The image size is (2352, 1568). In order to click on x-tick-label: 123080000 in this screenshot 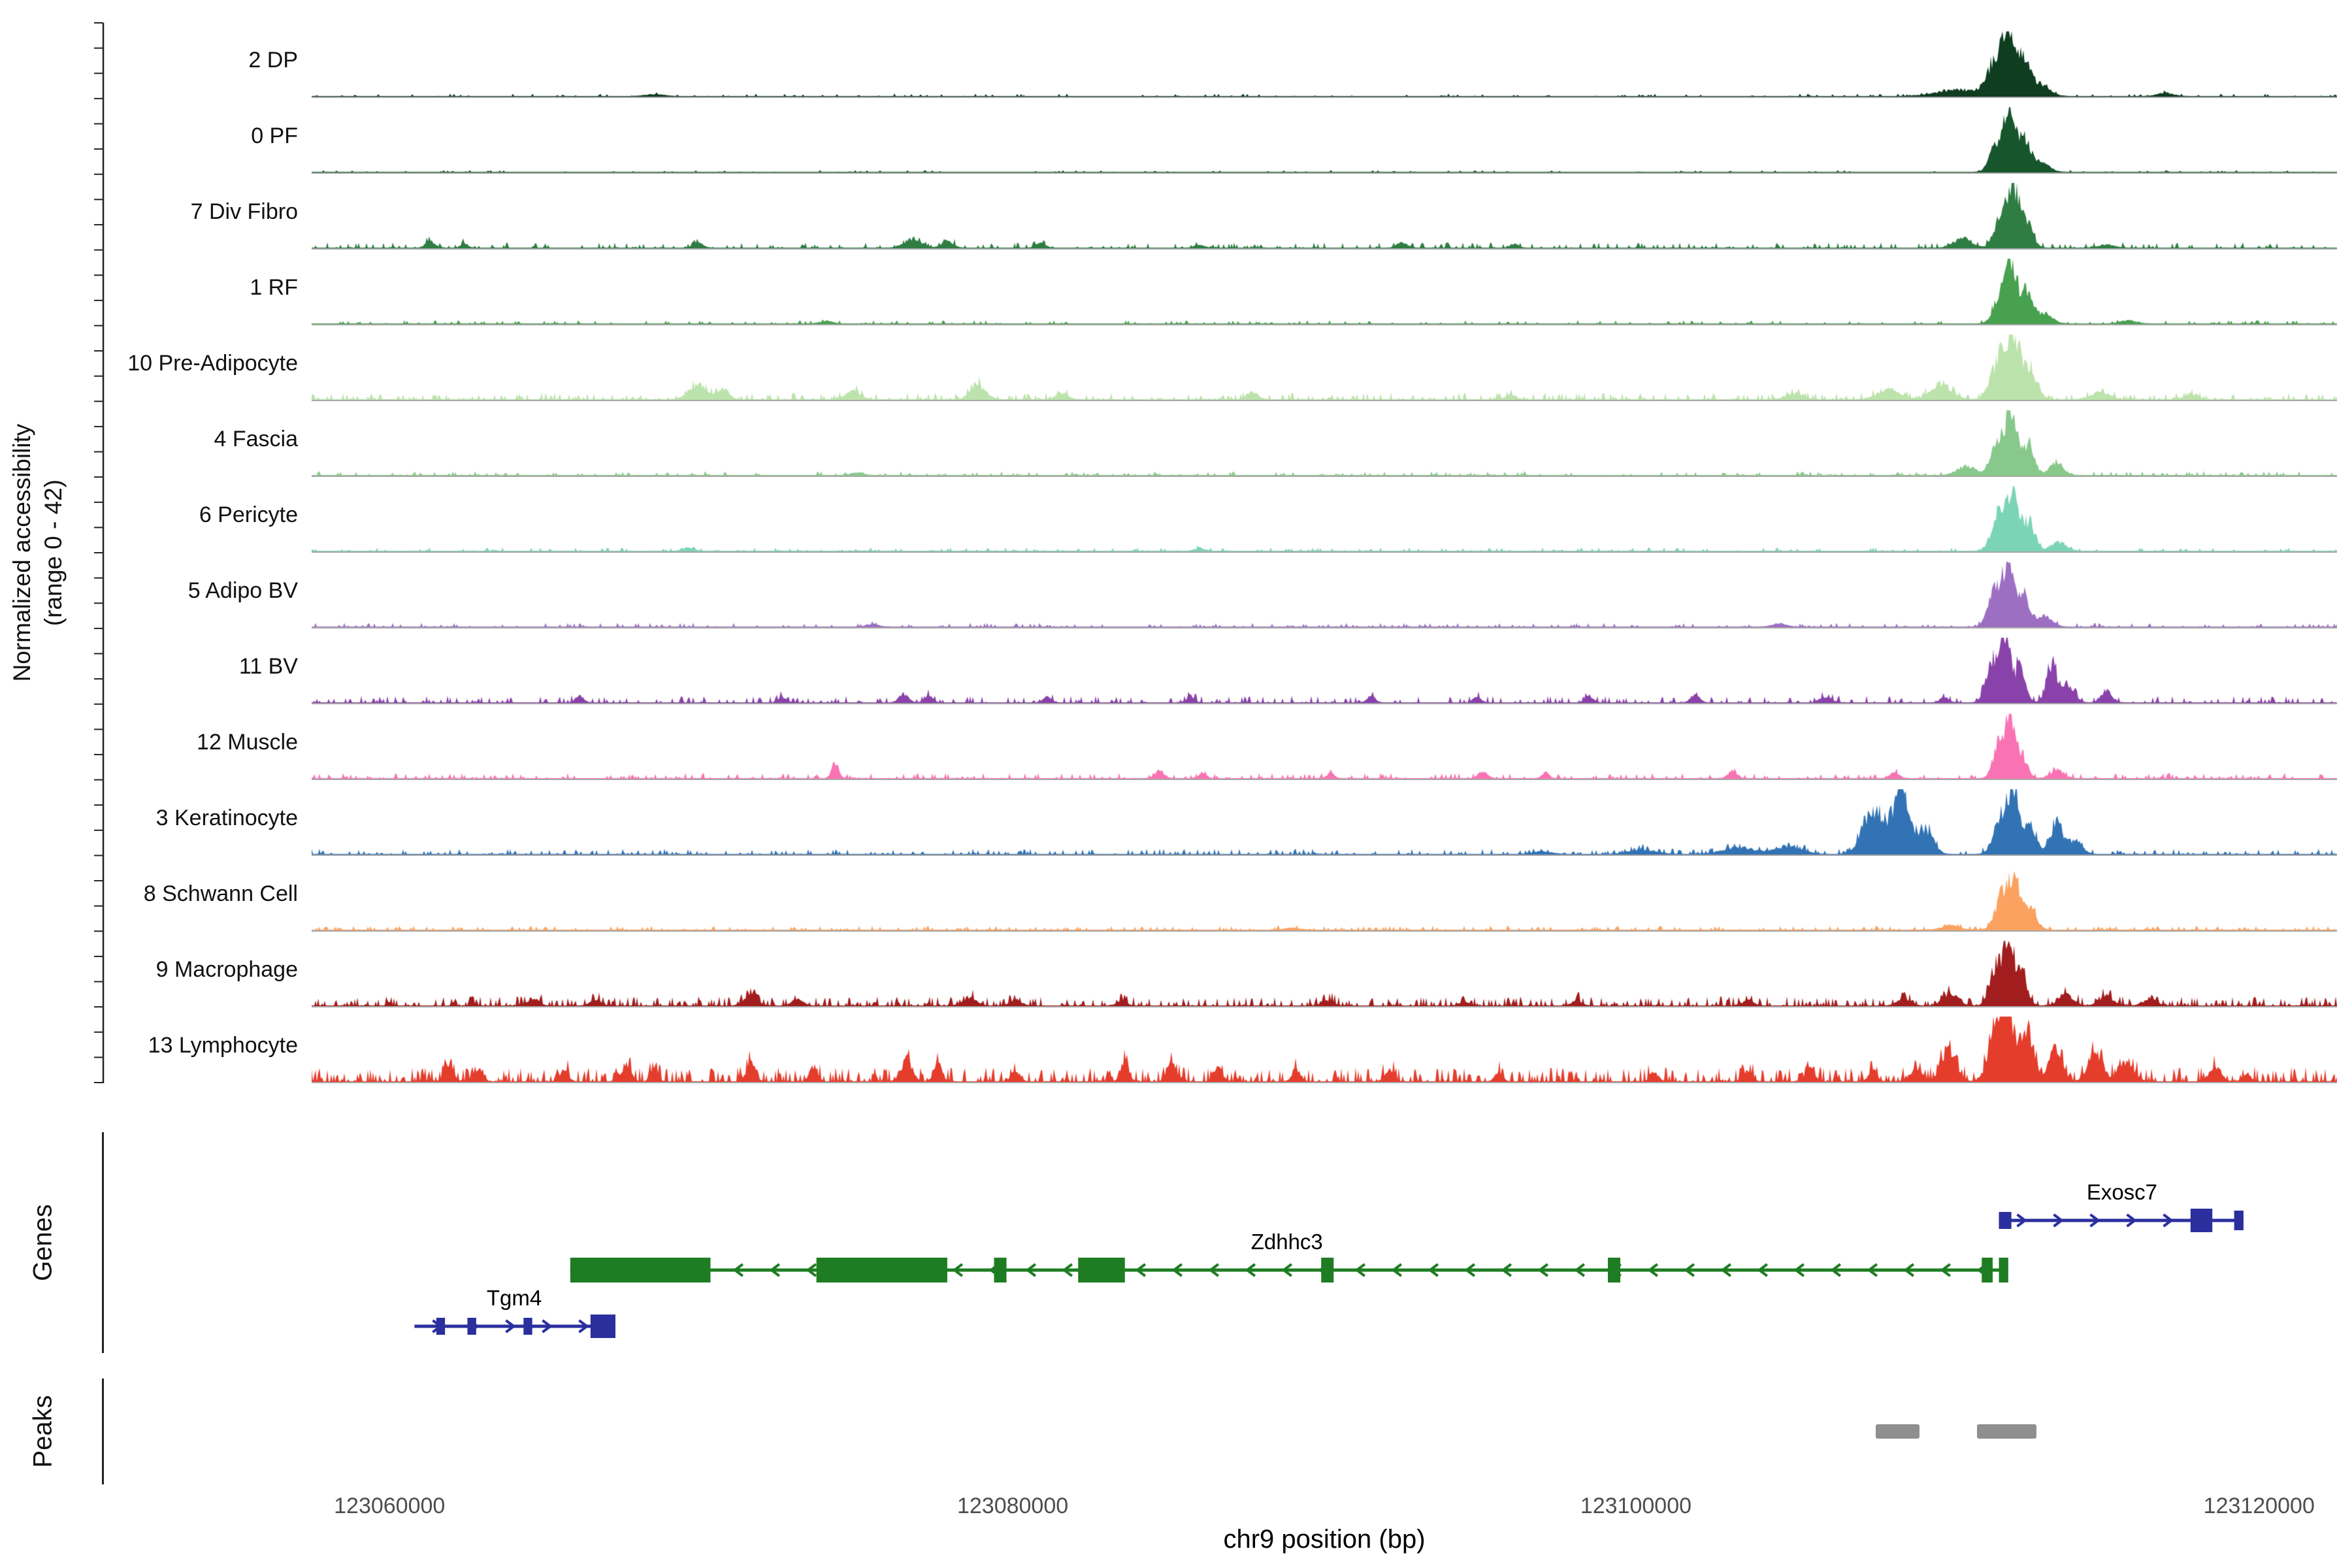, I will do `click(1012, 1506)`.